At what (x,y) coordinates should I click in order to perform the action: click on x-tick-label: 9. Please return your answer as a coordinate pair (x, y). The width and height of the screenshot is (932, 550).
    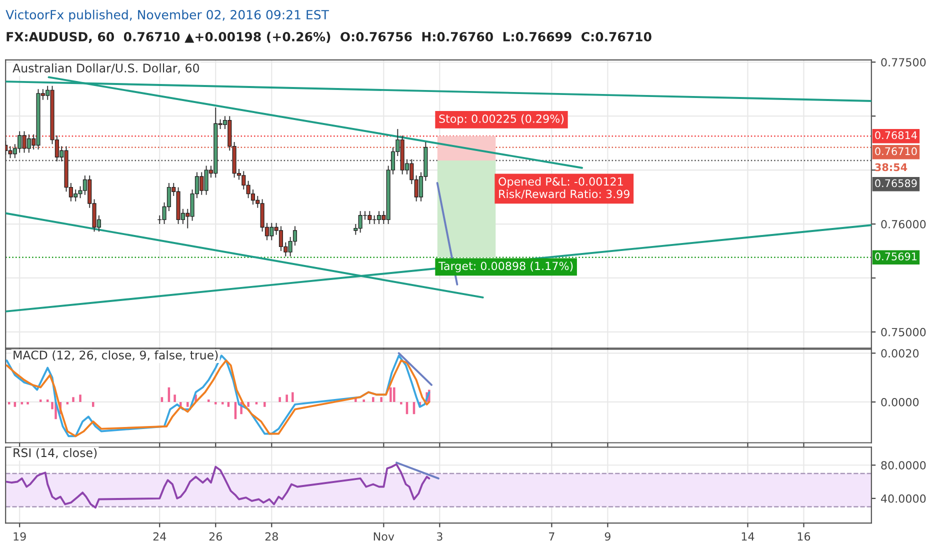
    Looking at the image, I should click on (607, 536).